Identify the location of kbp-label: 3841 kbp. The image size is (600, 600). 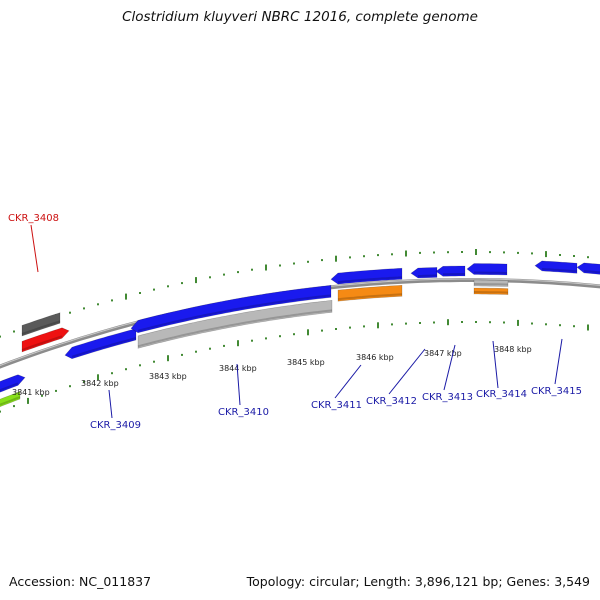
(31, 392).